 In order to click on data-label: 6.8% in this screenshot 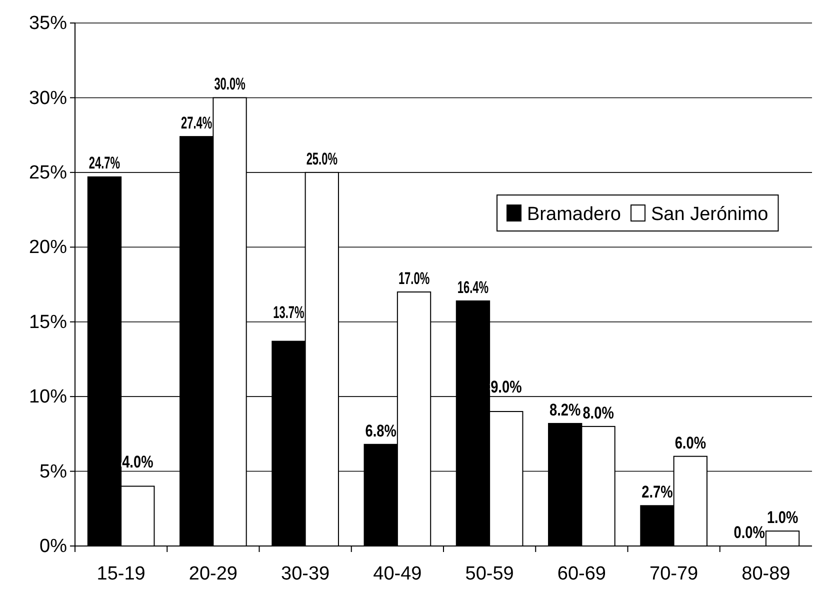, I will do `click(384, 430)`.